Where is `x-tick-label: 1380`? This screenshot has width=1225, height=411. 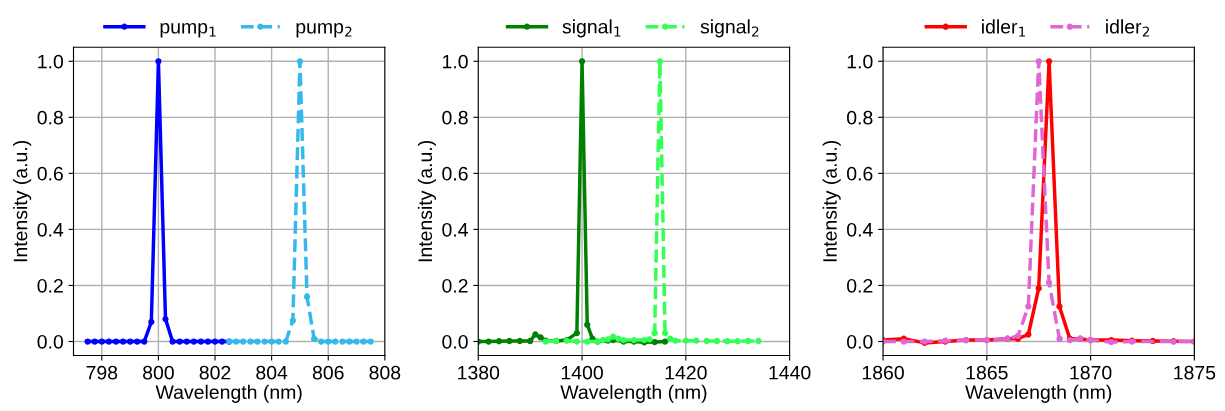
x-tick-label: 1380 is located at coordinates (479, 372).